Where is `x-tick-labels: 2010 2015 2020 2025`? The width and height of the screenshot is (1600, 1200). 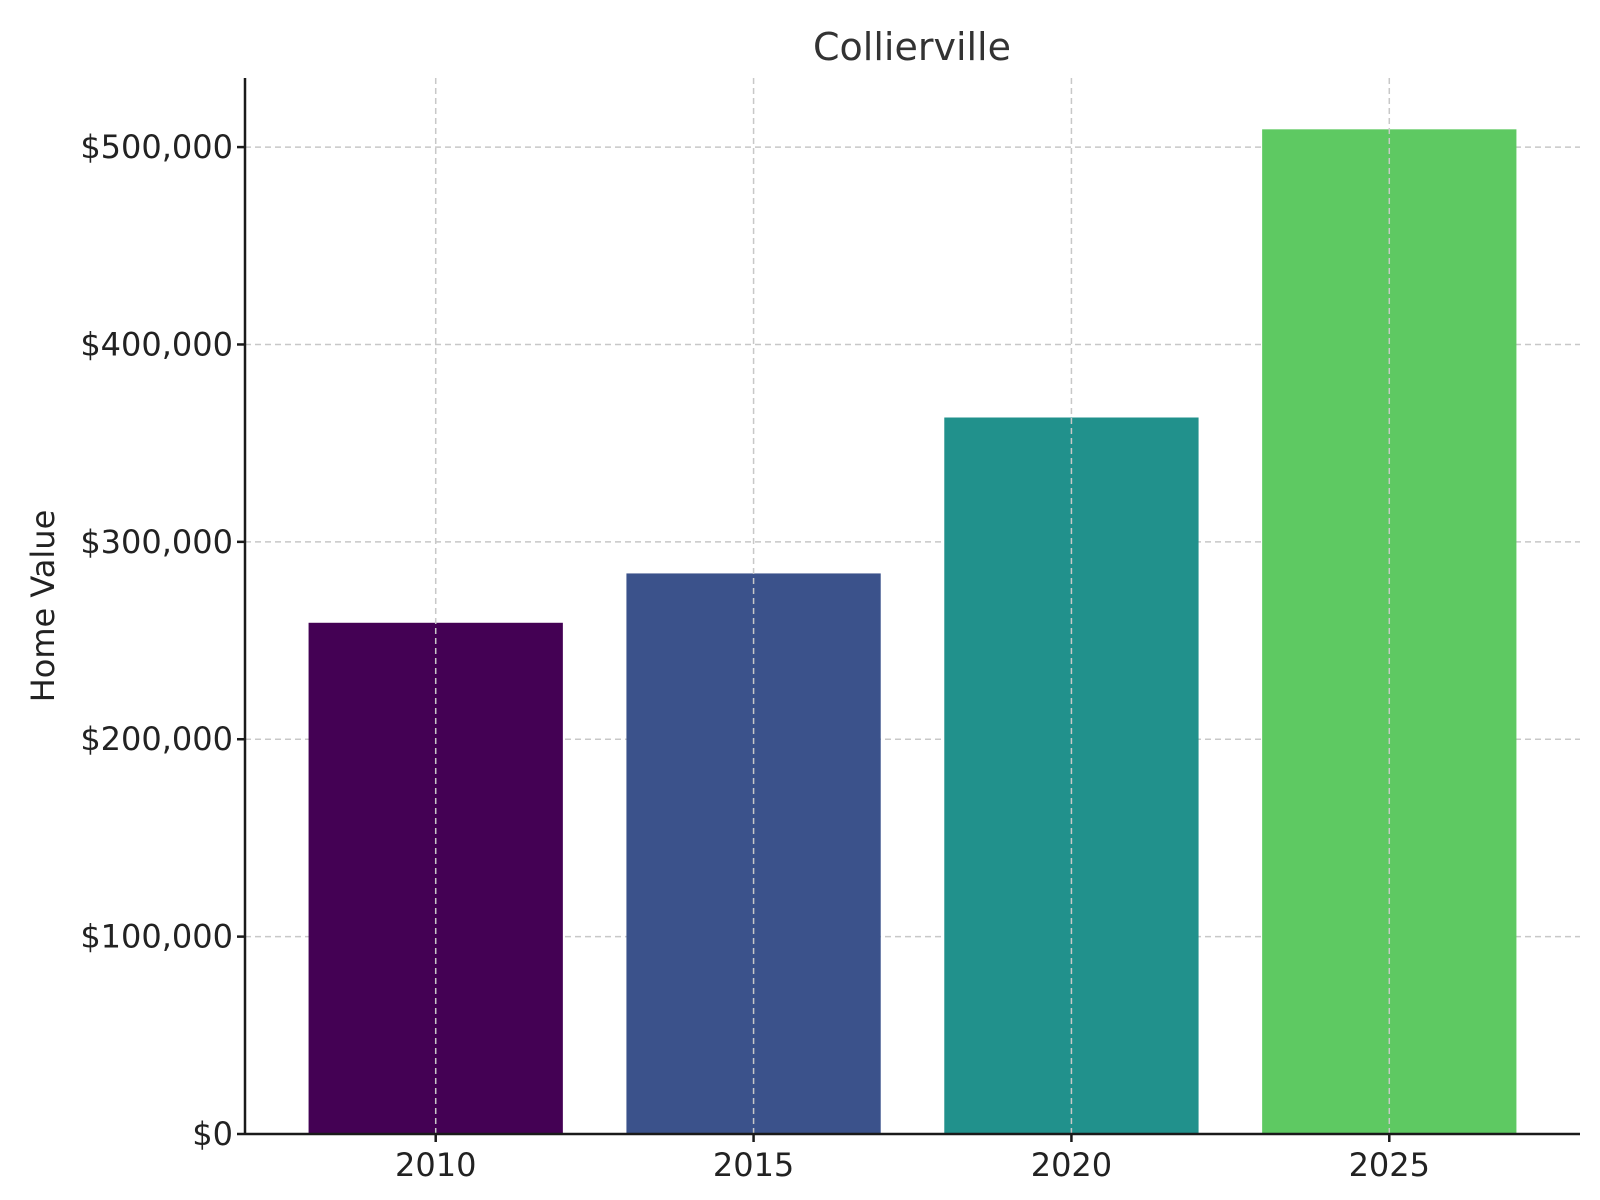
x-tick-labels: 2010 2015 2020 2025 is located at coordinates (912, 1165).